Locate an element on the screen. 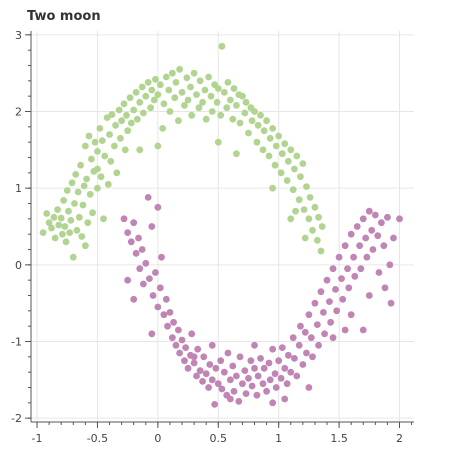 The width and height of the screenshot is (450, 450). y-tick-label: 1 is located at coordinates (18, 188).